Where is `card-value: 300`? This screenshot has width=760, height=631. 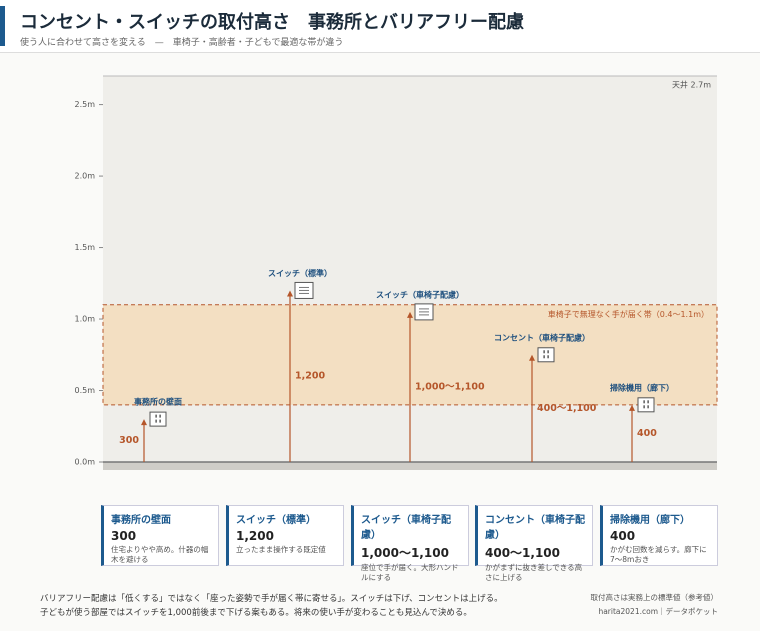
card-value: 300 is located at coordinates (124, 536).